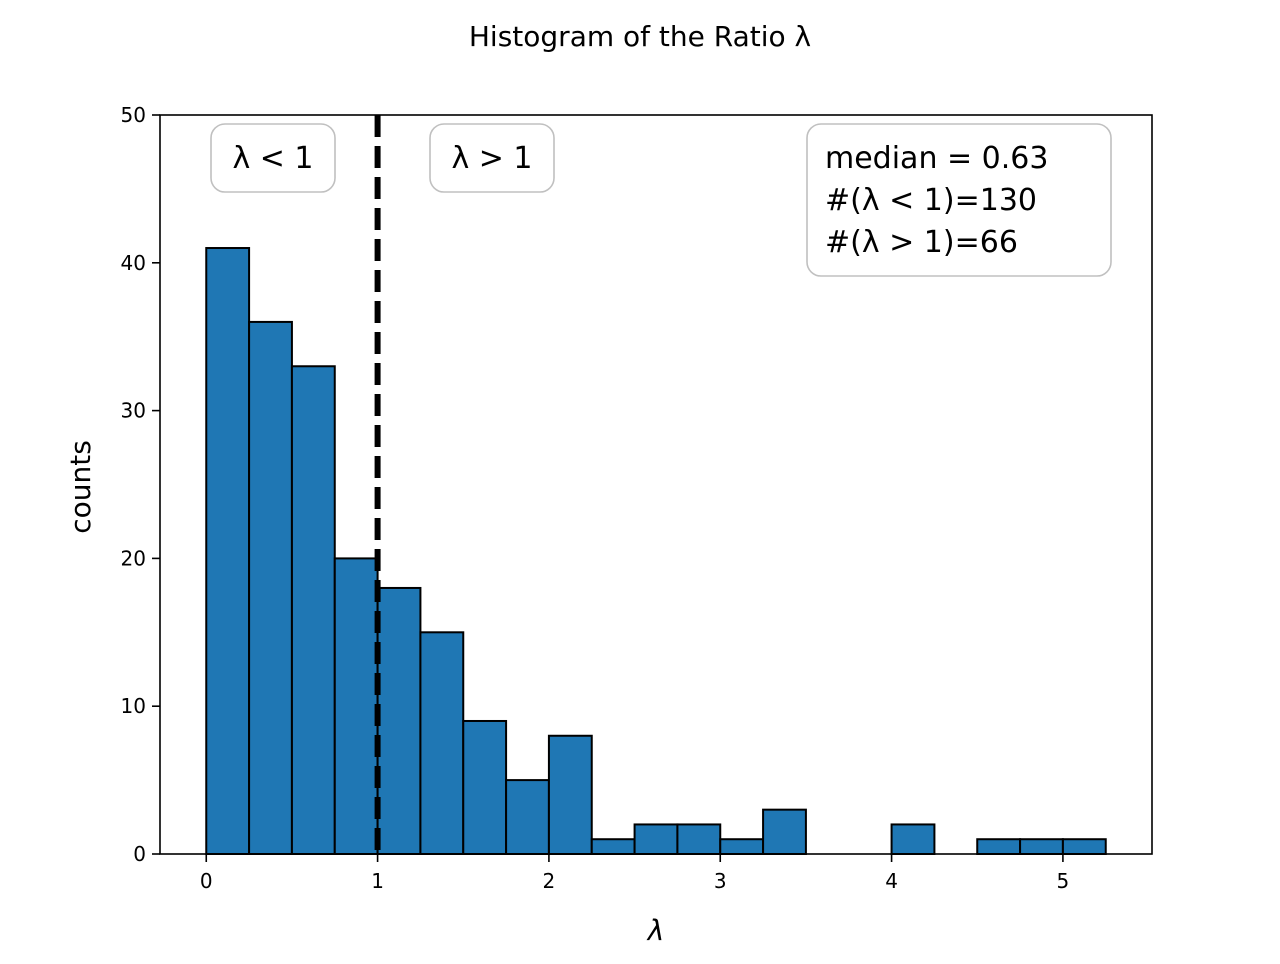  What do you see at coordinates (206, 881) in the screenshot?
I see `x-tick-label-0: 0` at bounding box center [206, 881].